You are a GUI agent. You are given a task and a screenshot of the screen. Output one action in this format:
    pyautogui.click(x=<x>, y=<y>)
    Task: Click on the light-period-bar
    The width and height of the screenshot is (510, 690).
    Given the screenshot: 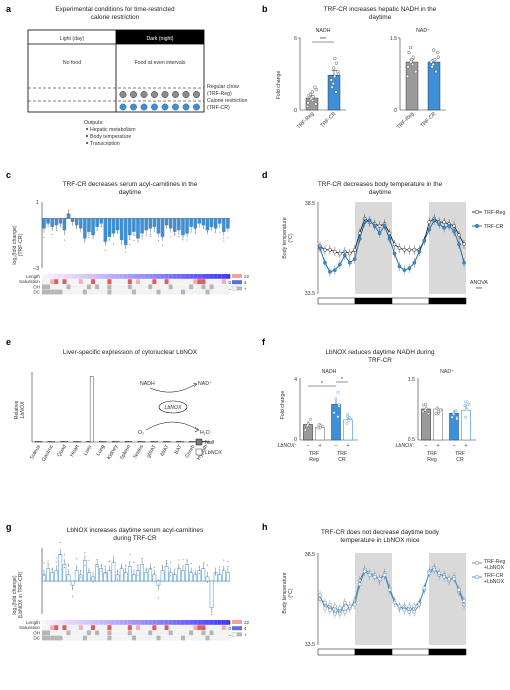 What is the action you would take?
    pyautogui.click(x=336, y=652)
    